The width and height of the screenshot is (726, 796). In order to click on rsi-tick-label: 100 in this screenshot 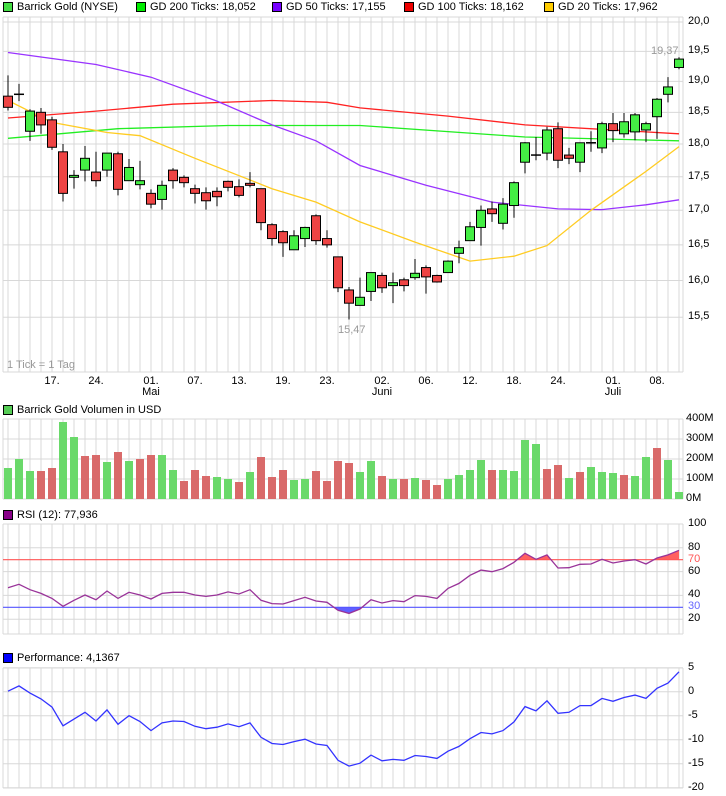, I will do `click(697, 523)`.